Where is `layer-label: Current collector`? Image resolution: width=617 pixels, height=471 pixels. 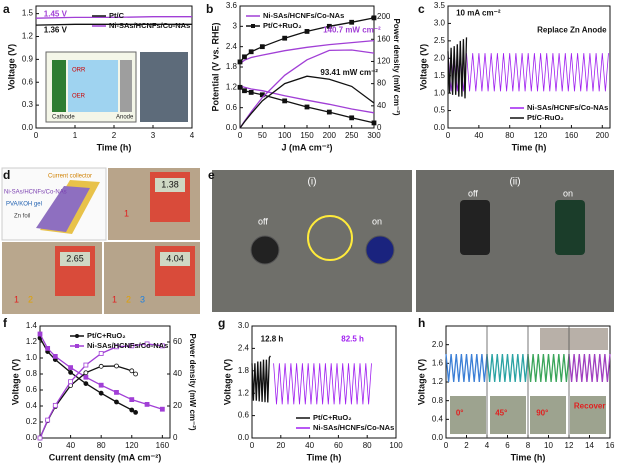
layer-label: Current collector is located at coordinates (70, 177).